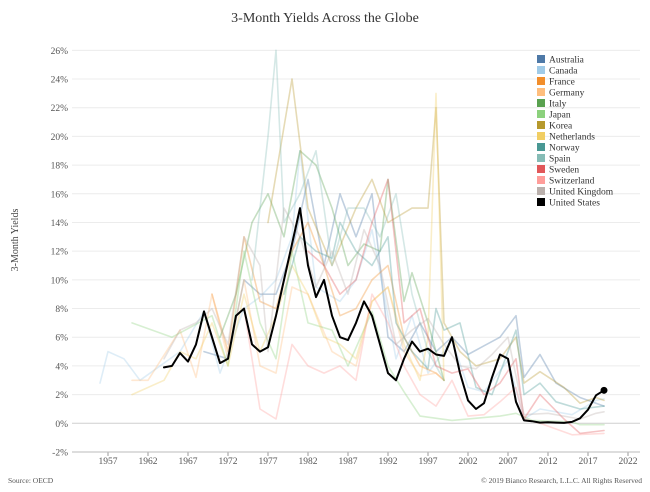 Image resolution: width=650 pixels, height=492 pixels. What do you see at coordinates (61, 425) in the screenshot?
I see `y-tick-label: 0%` at bounding box center [61, 425].